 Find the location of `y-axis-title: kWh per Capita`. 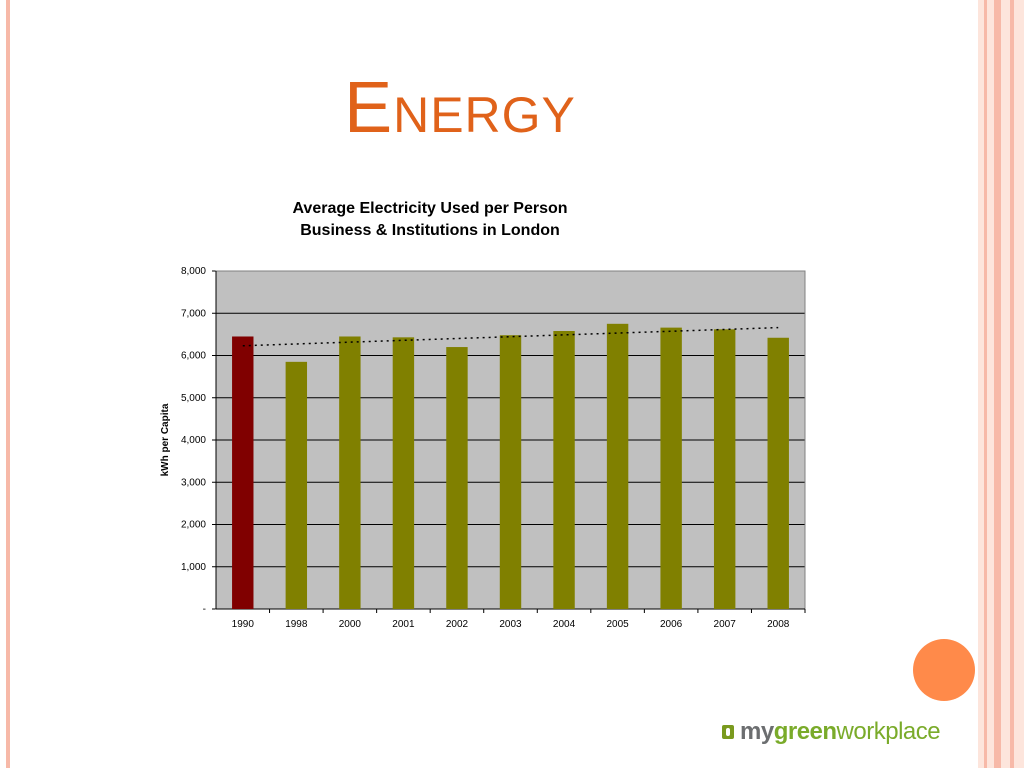

y-axis-title: kWh per Capita is located at coordinates (165, 439).